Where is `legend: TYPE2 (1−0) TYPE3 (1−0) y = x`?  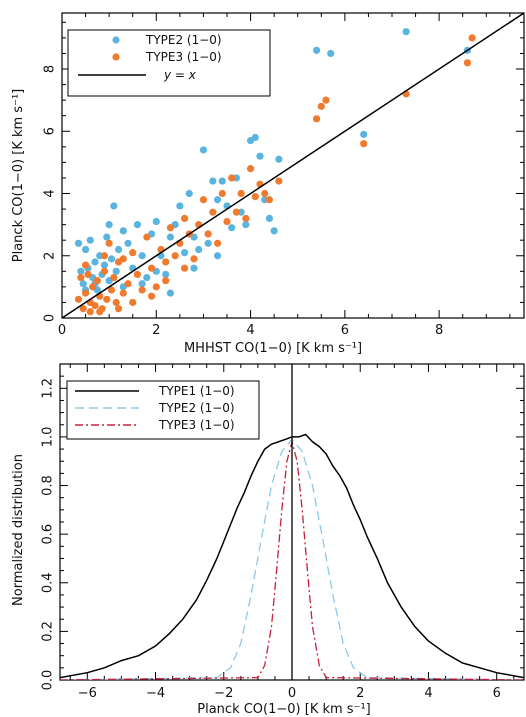 legend: TYPE2 (1−0) TYPE3 (1−0) y = x is located at coordinates (169, 63).